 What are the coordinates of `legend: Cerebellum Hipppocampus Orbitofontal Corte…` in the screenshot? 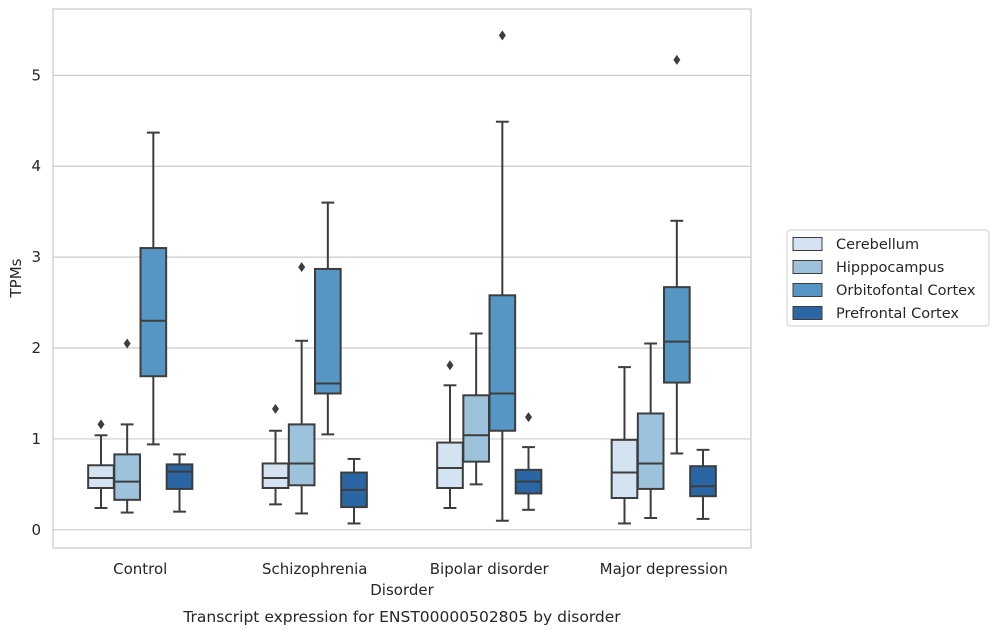 It's located at (888, 278).